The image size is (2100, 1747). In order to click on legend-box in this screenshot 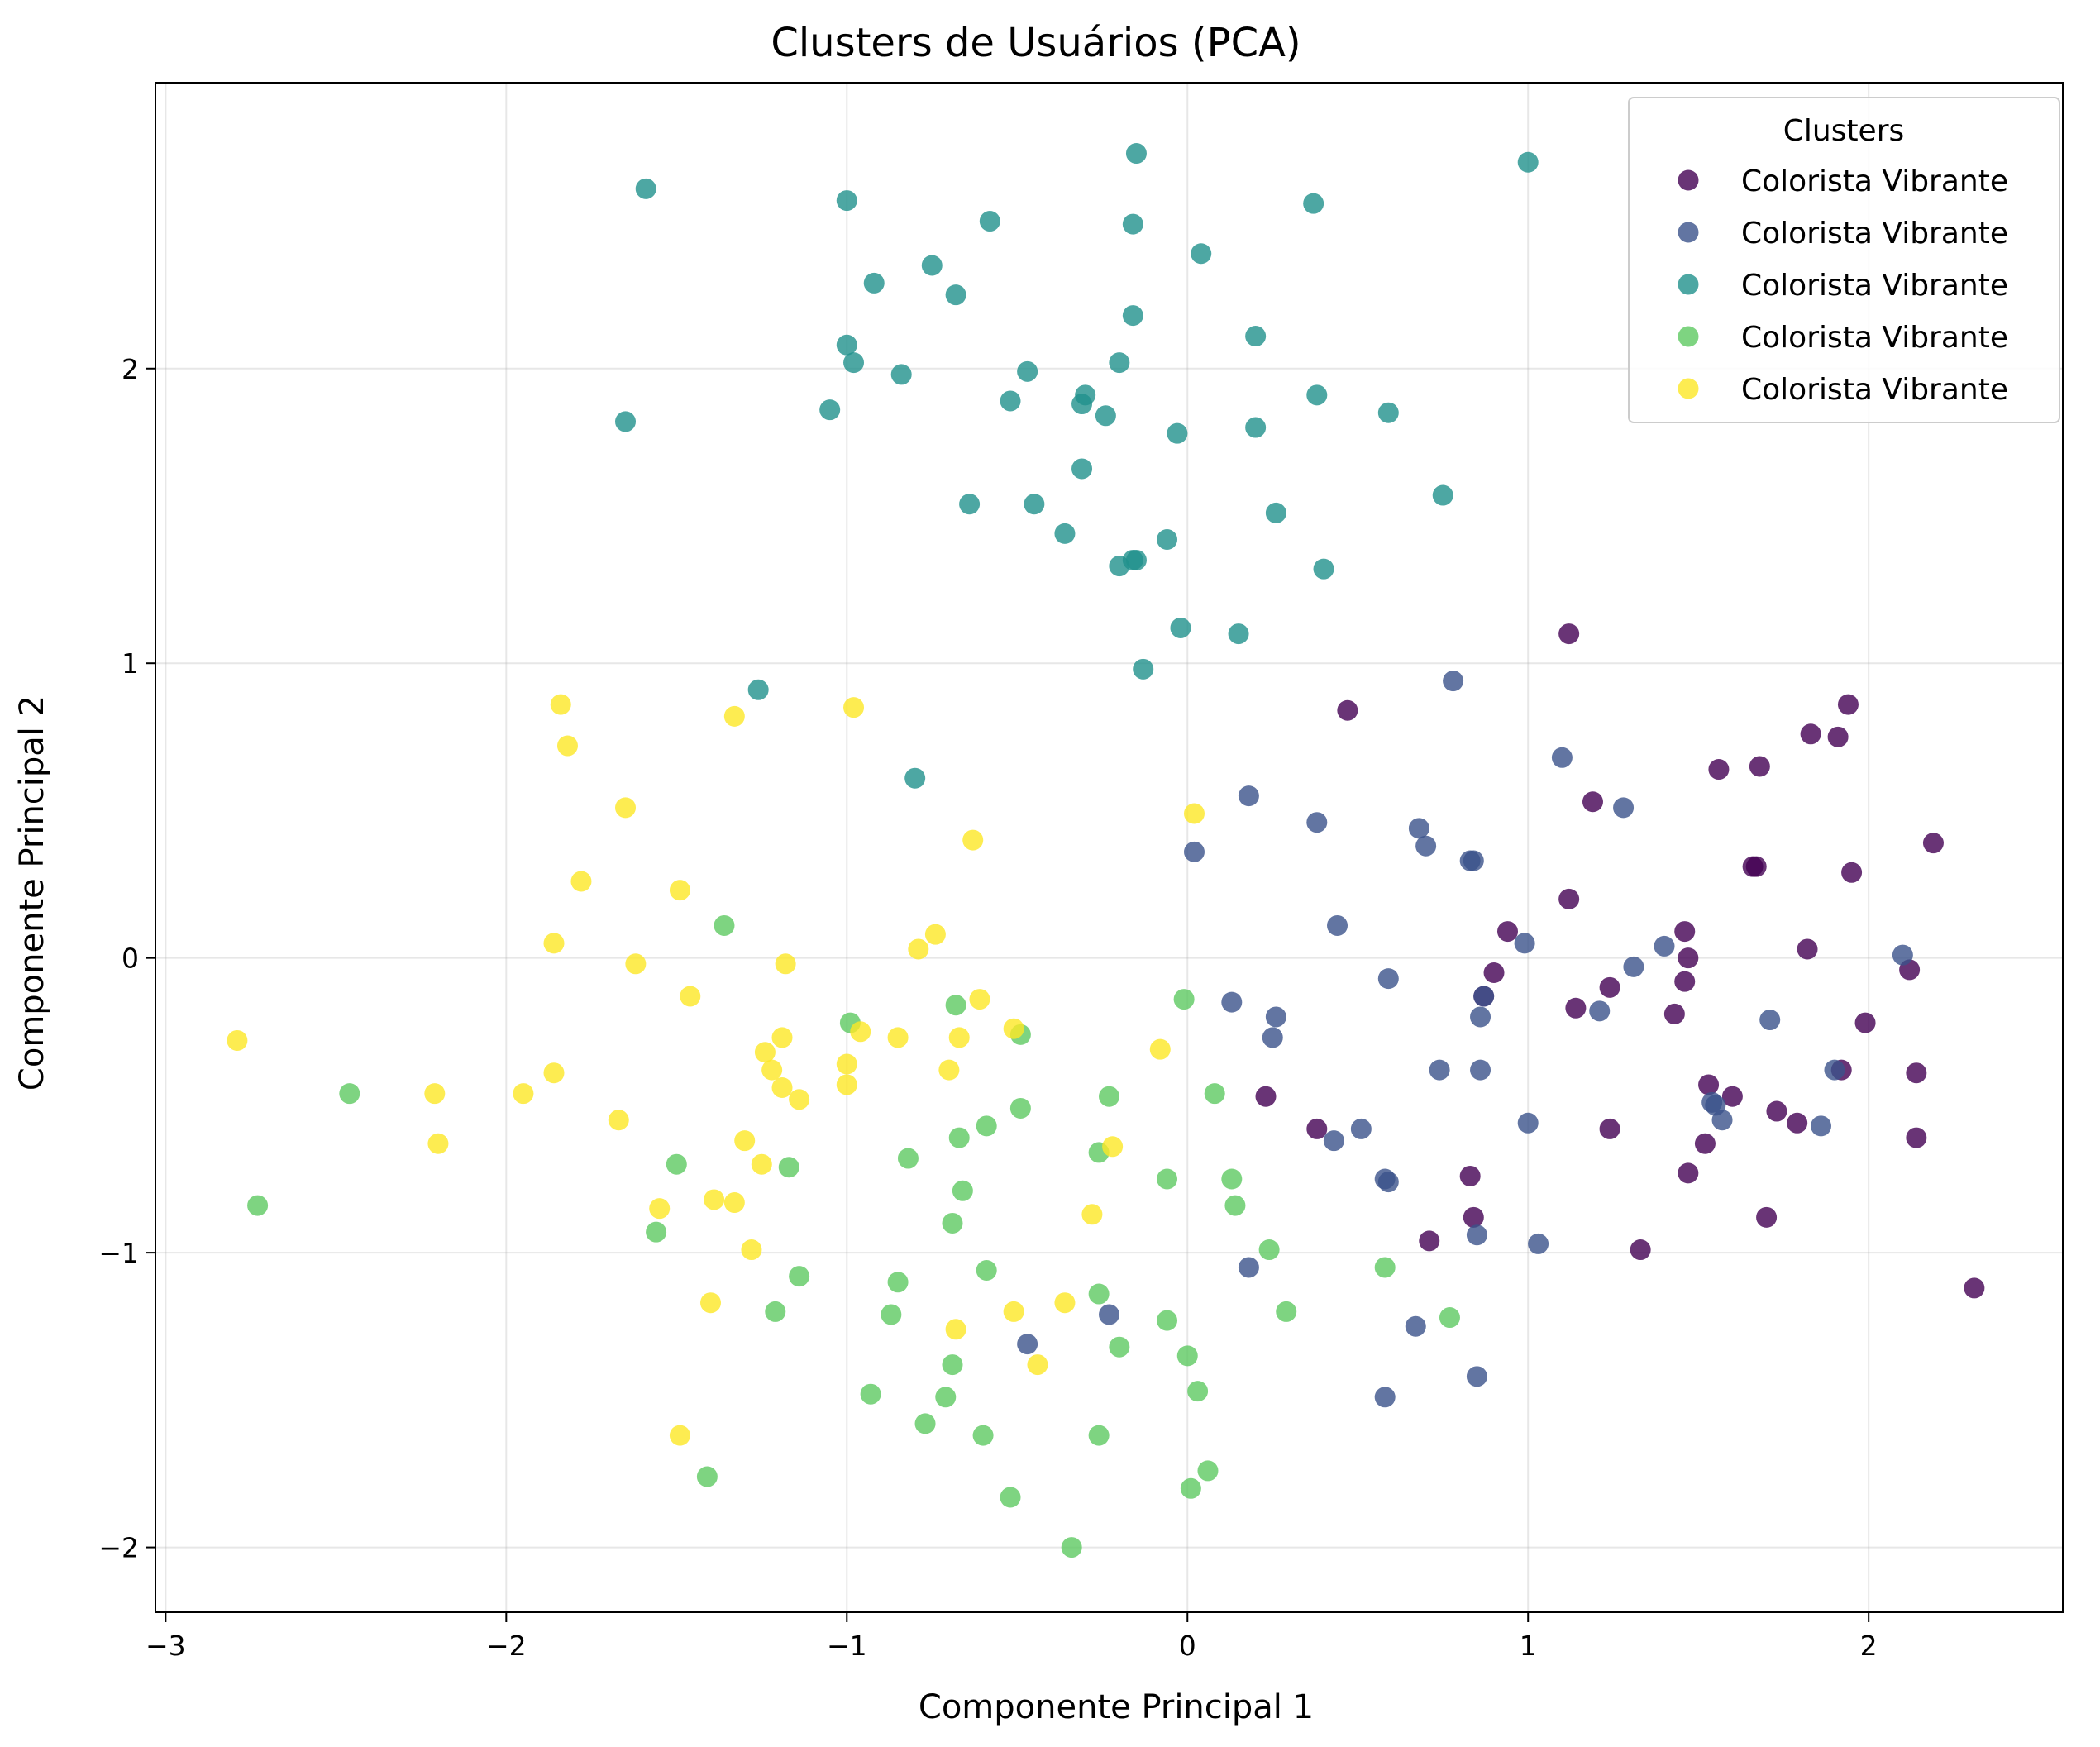, I will do `click(1844, 260)`.